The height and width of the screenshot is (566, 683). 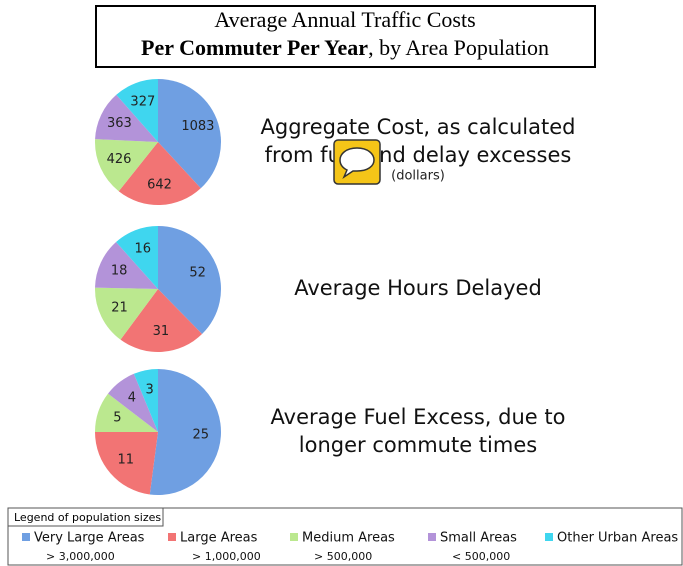 What do you see at coordinates (418, 445) in the screenshot?
I see `chart-title: longer commute times` at bounding box center [418, 445].